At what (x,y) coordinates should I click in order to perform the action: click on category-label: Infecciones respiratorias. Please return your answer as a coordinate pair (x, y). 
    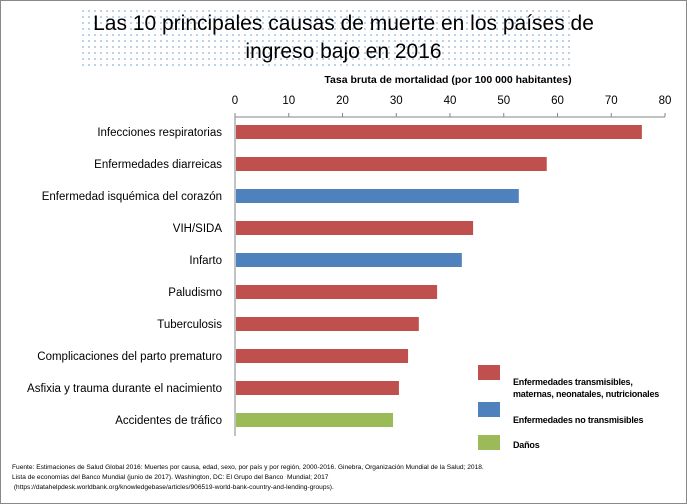
    Looking at the image, I should click on (159, 133).